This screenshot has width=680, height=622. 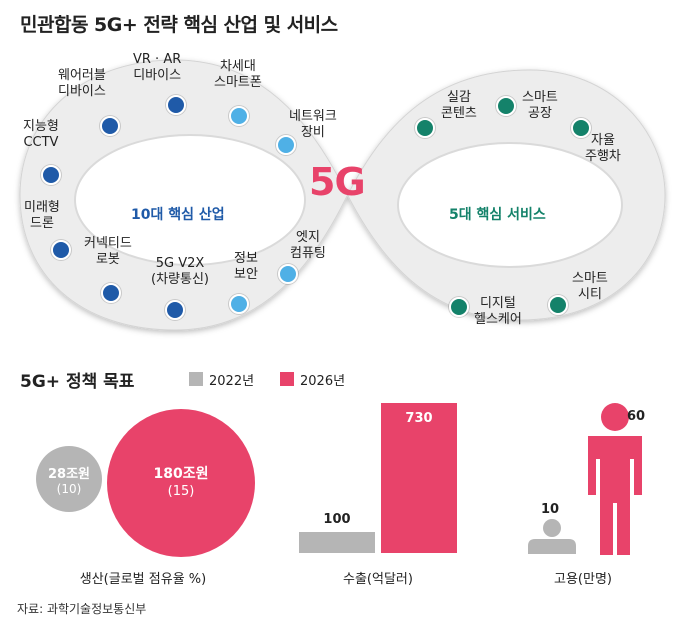 I want to click on production-category-label: 생산(글로벌 점유율 %), so click(x=143, y=579).